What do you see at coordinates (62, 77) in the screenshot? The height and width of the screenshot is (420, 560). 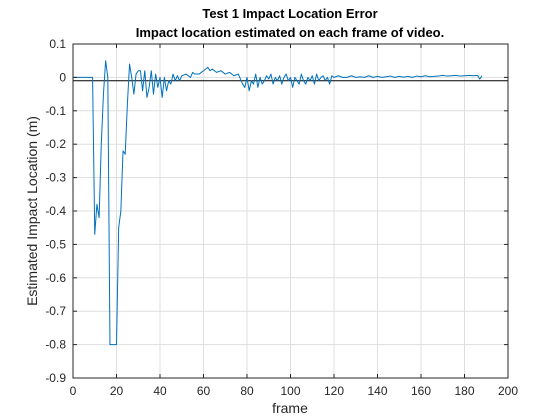 I see `y-tick-label: 0` at bounding box center [62, 77].